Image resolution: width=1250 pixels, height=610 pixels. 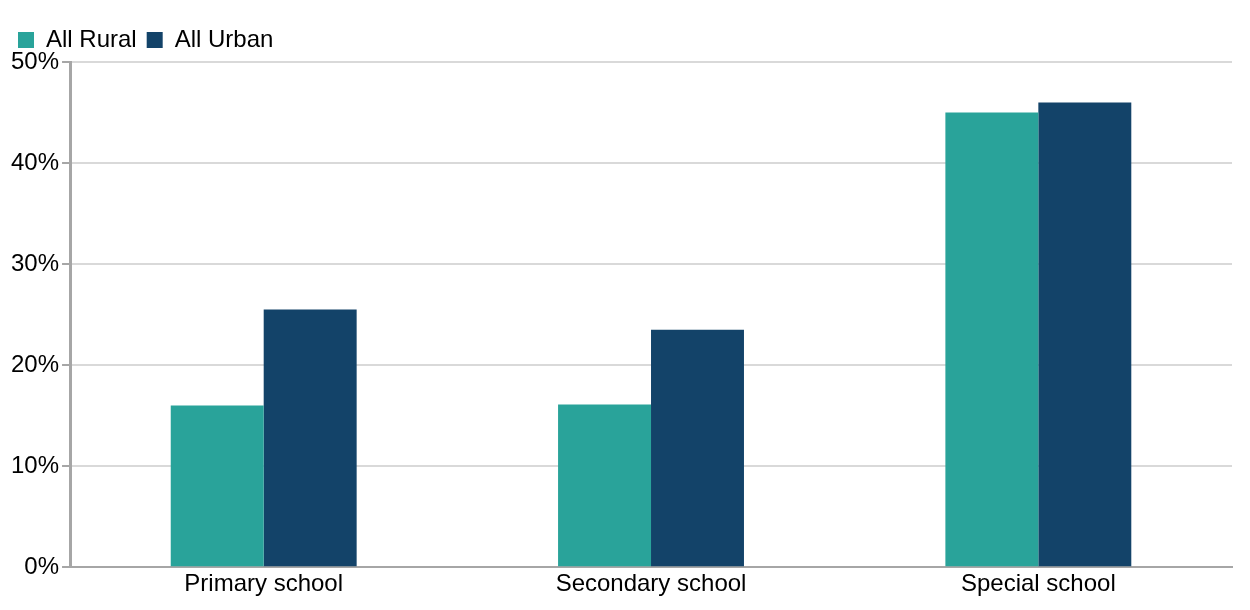 What do you see at coordinates (224, 38) in the screenshot?
I see `legend-label: All Urban` at bounding box center [224, 38].